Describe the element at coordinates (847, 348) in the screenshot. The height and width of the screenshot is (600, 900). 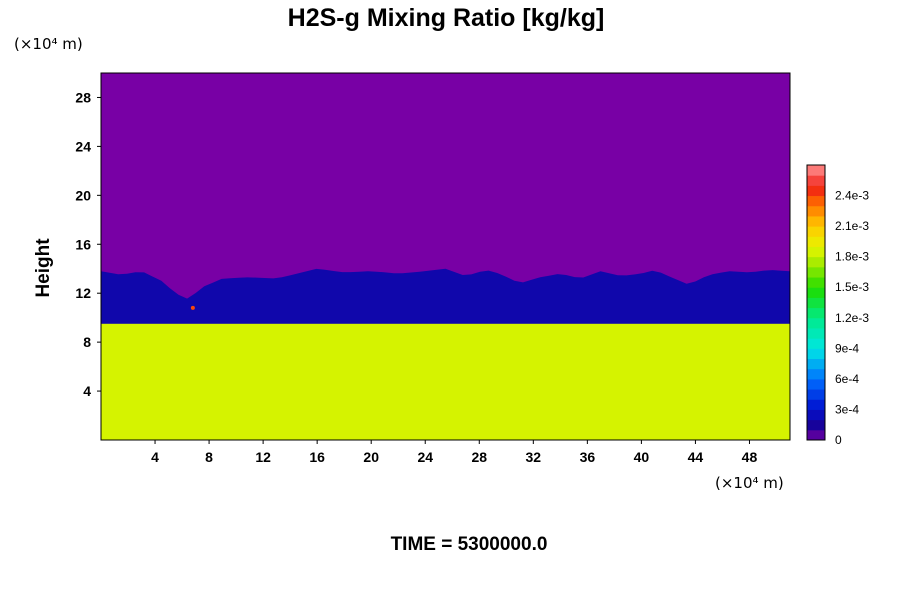
I see `colorbar-tick-label: 9e-4` at that location.